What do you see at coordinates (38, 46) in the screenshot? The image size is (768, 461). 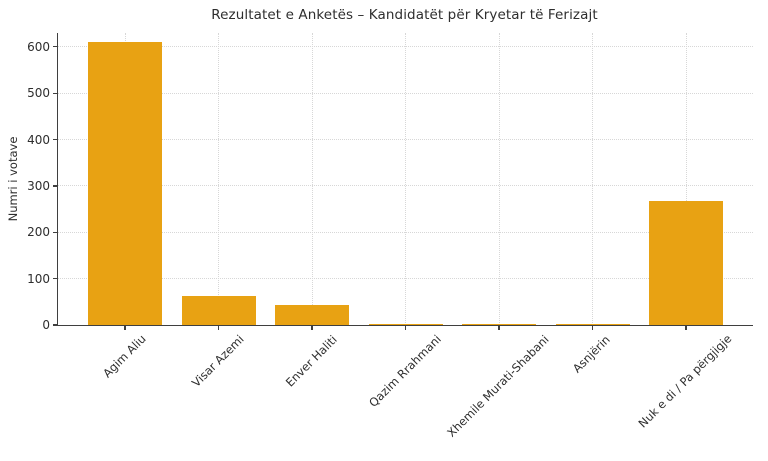 I see `y-tick-label: 600` at bounding box center [38, 46].